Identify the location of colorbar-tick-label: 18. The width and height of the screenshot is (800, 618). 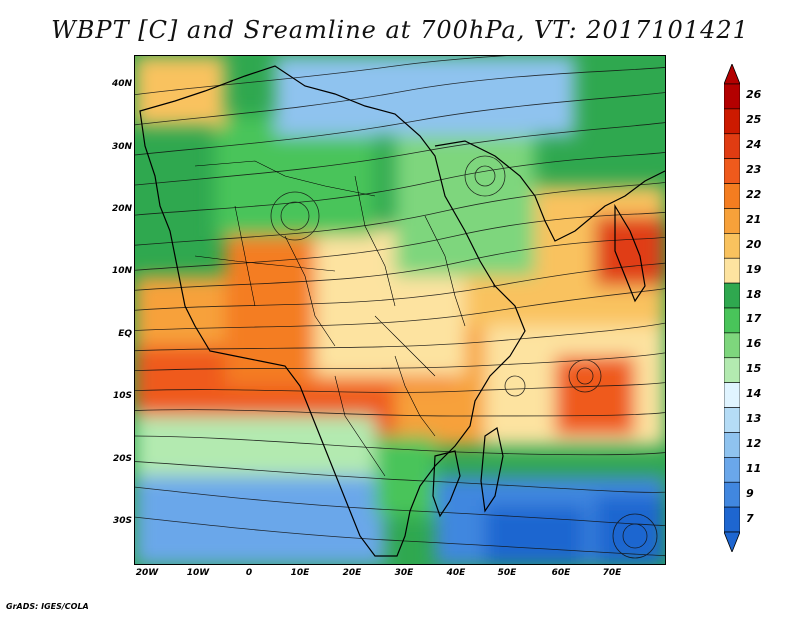
(754, 294).